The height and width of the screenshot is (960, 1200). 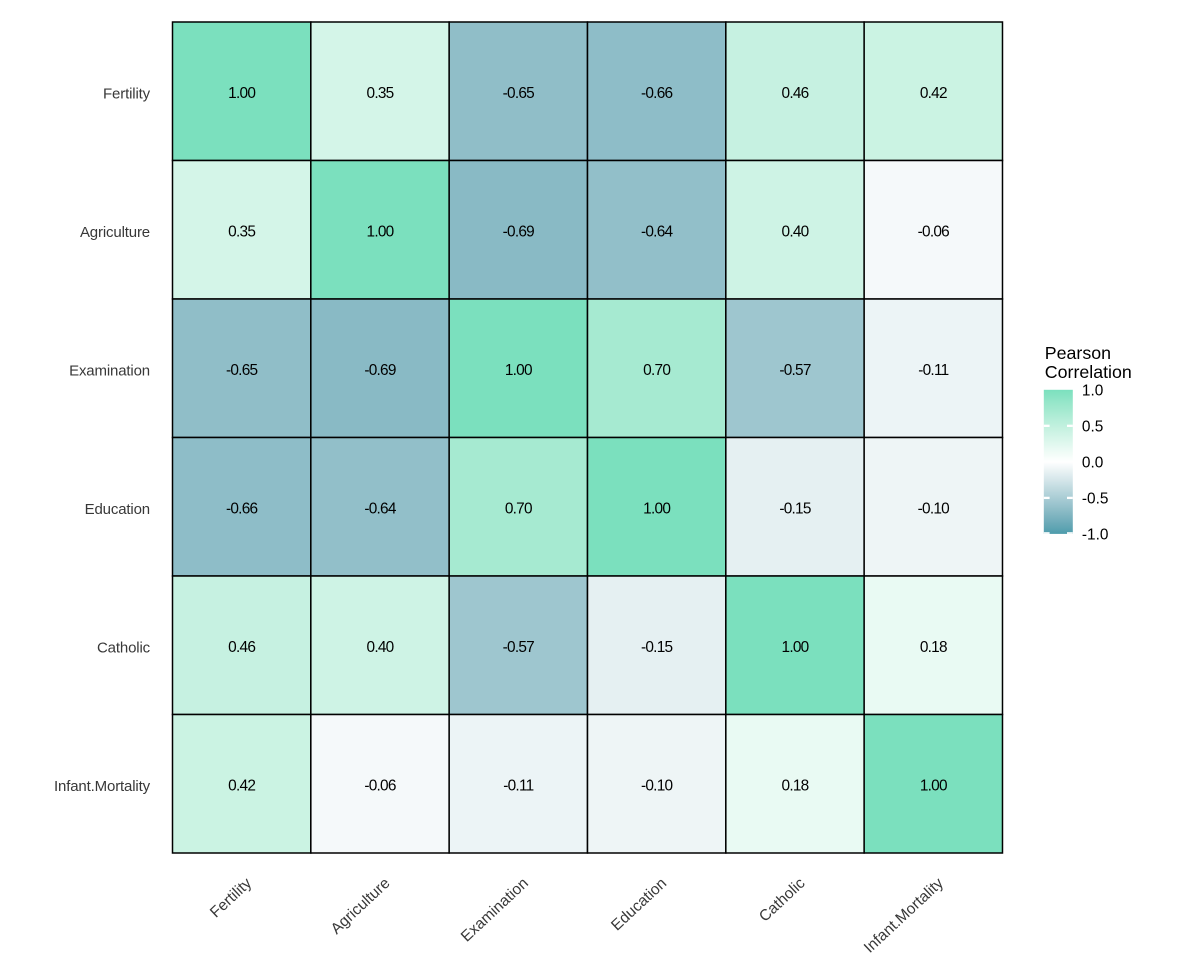 I want to click on svg-text: Pearson, so click(x=1078, y=353).